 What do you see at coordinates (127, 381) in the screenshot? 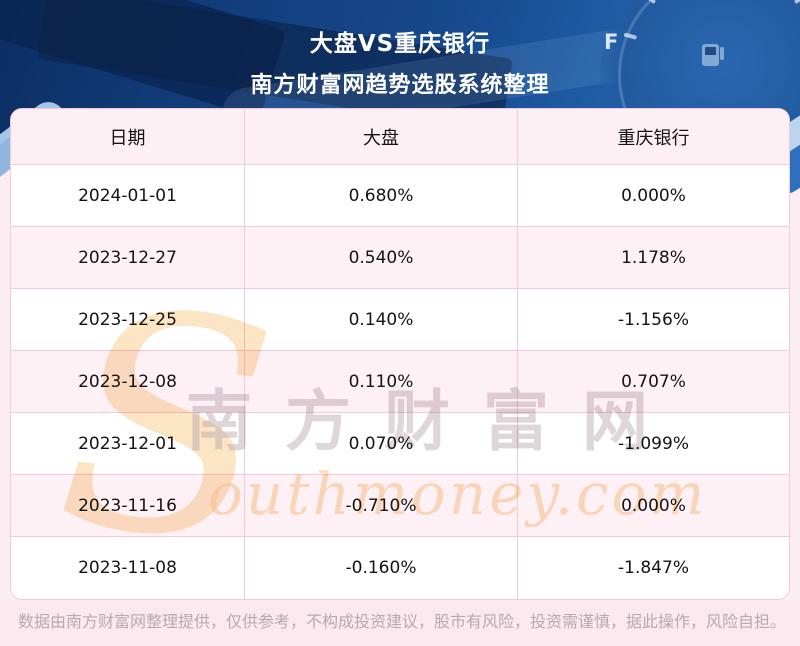
I see `cell-date: 2023-12-08` at bounding box center [127, 381].